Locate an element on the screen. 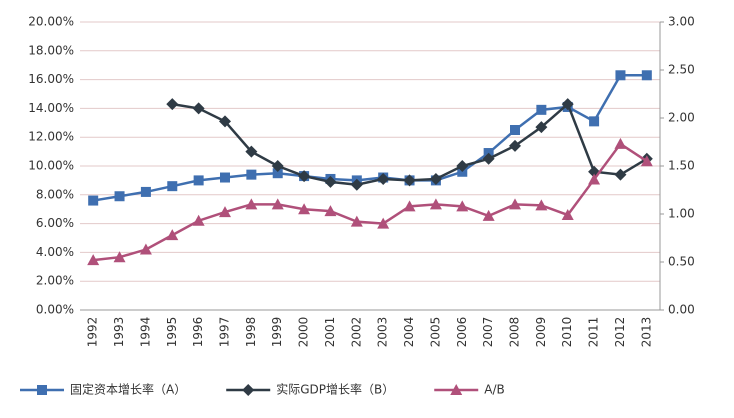 This screenshot has width=734, height=418. y-tick-label: 14.00% is located at coordinates (51, 108).